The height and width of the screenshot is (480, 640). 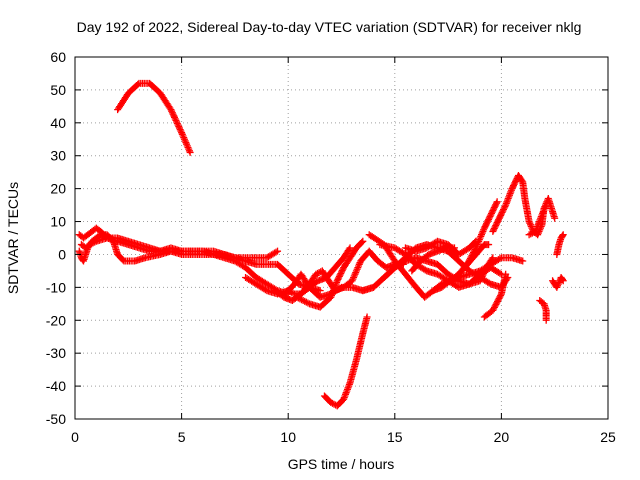 What do you see at coordinates (56, 419) in the screenshot?
I see `y-tick-label: -50` at bounding box center [56, 419].